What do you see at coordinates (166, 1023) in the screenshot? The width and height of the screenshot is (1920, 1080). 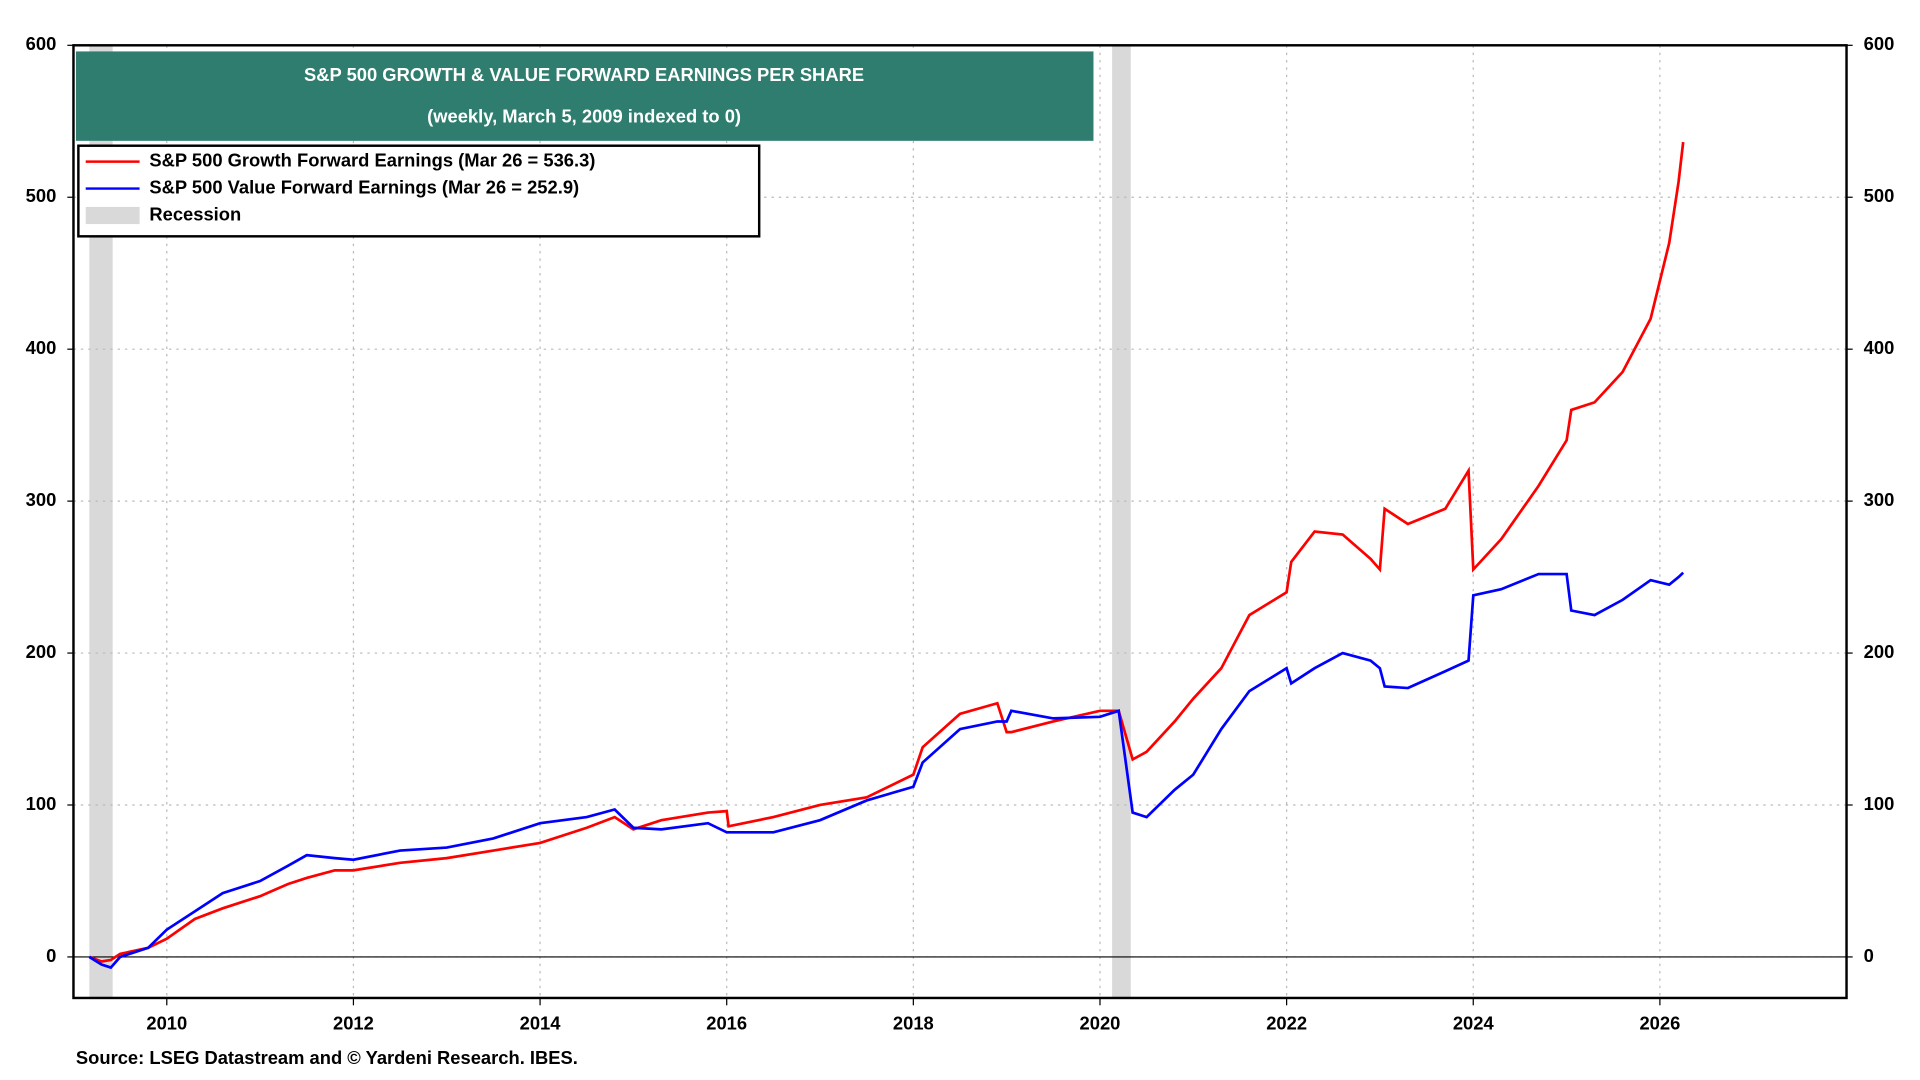 I see `x-tick-label: 2010` at bounding box center [166, 1023].